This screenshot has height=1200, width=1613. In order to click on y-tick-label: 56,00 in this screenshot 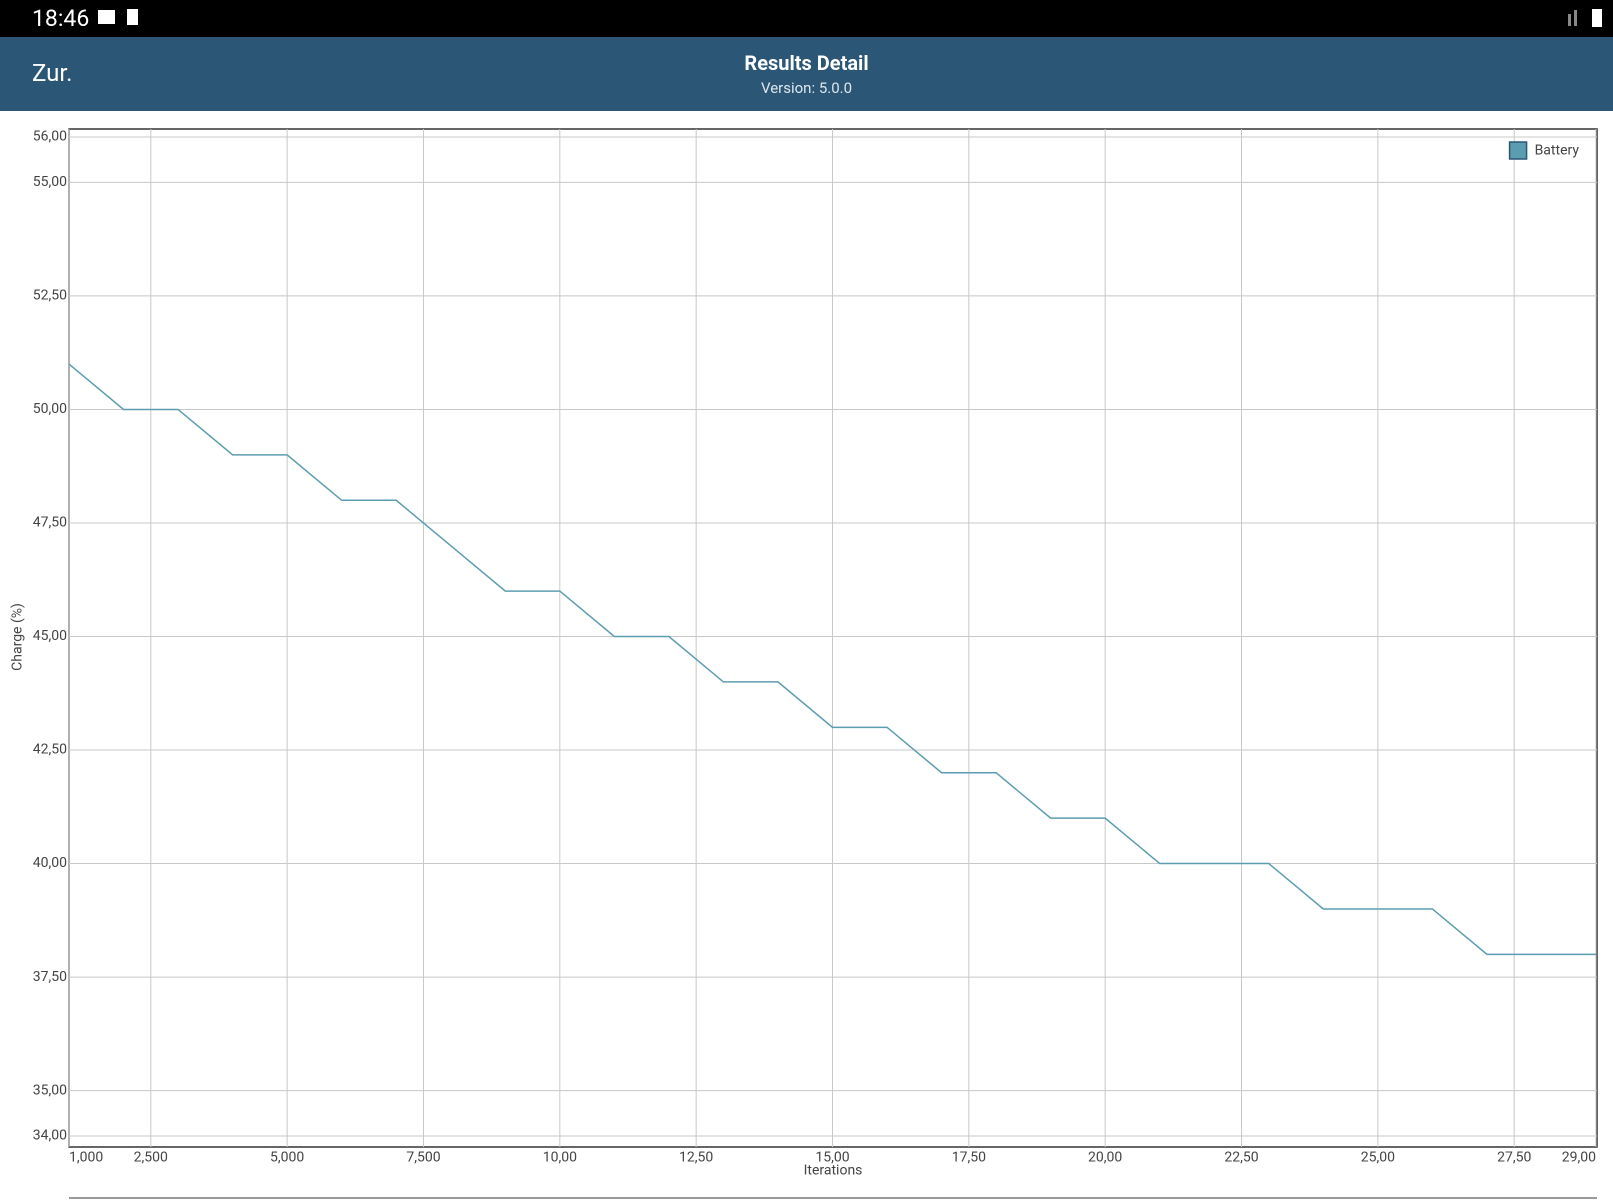, I will do `click(50, 137)`.